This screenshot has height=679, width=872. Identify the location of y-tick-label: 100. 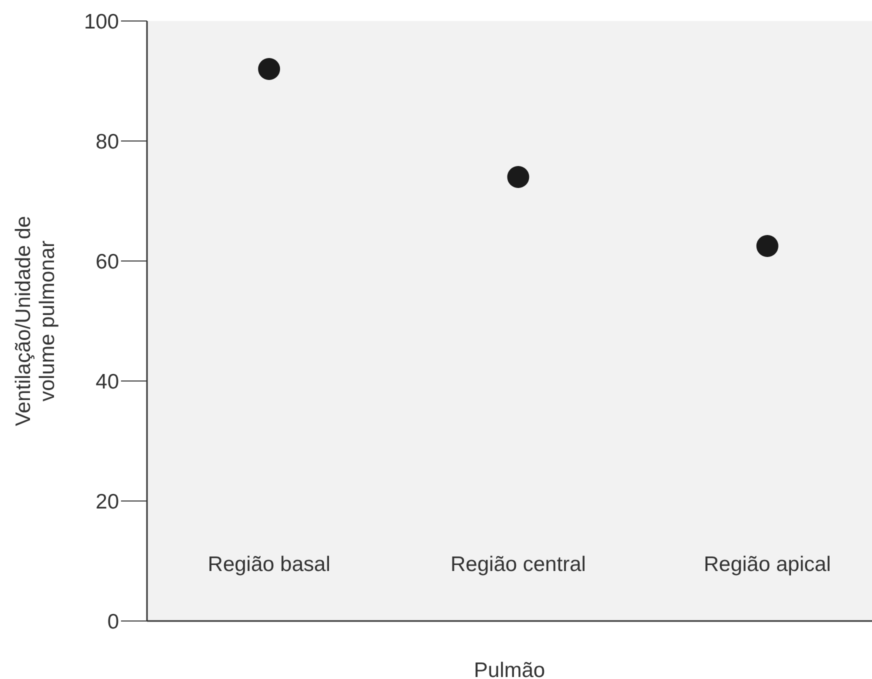
(101, 22).